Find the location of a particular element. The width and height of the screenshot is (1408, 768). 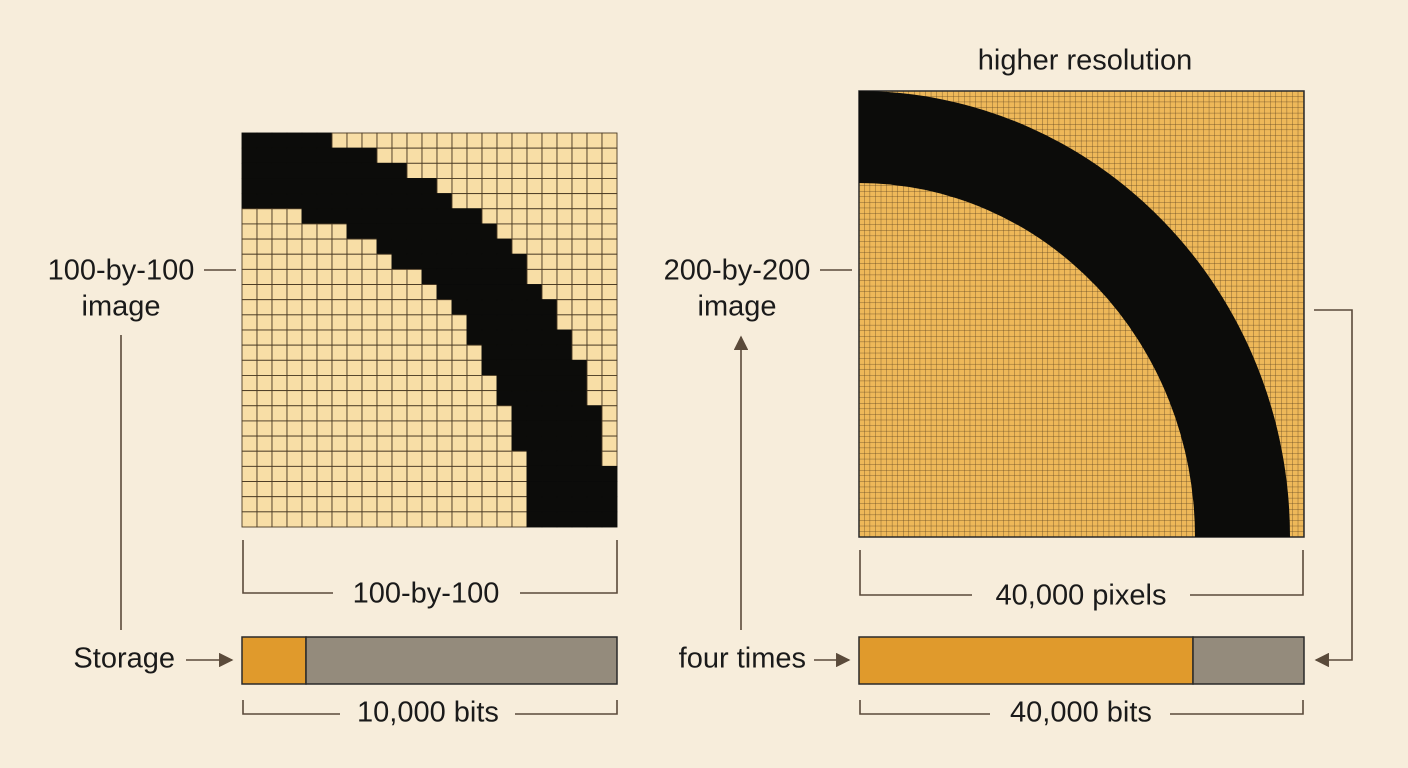

left-image-label: 100-by-100 is located at coordinates (121, 271).